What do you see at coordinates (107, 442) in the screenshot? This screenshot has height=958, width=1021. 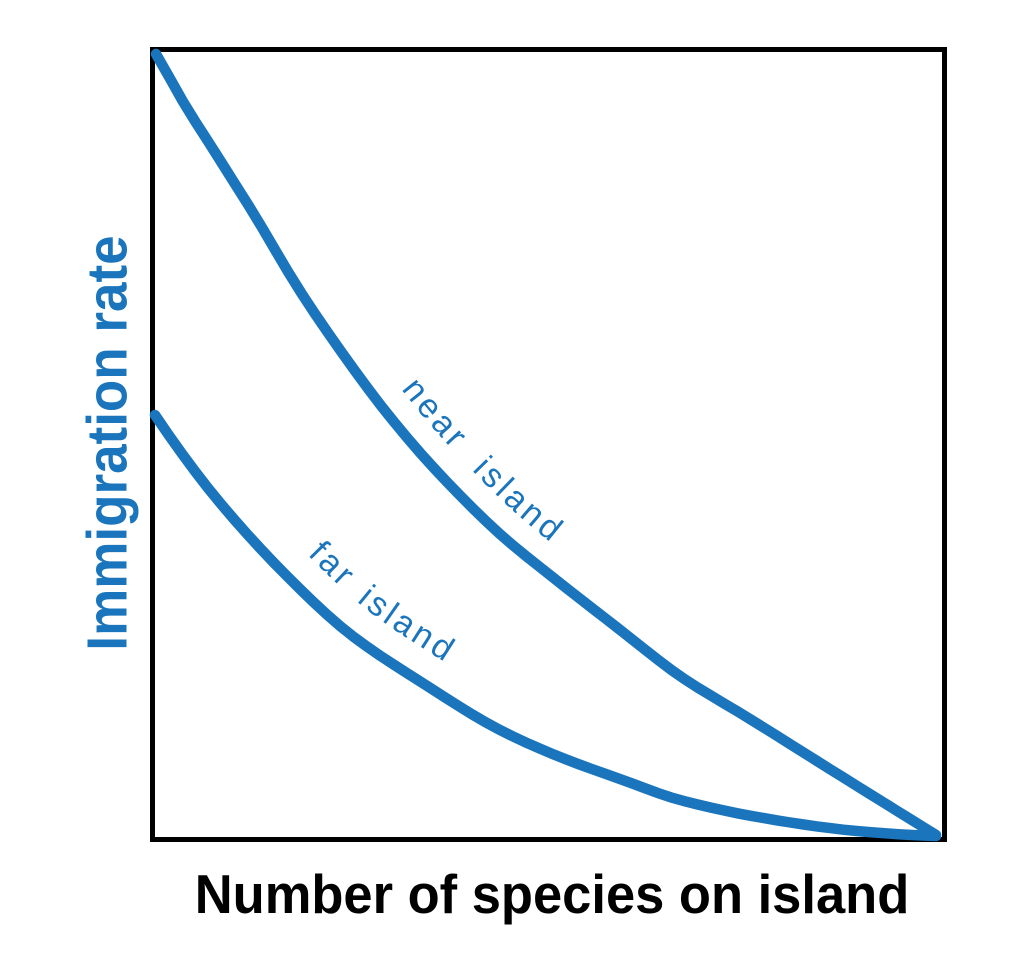 I see `svg-text: Immigration rate` at bounding box center [107, 442].